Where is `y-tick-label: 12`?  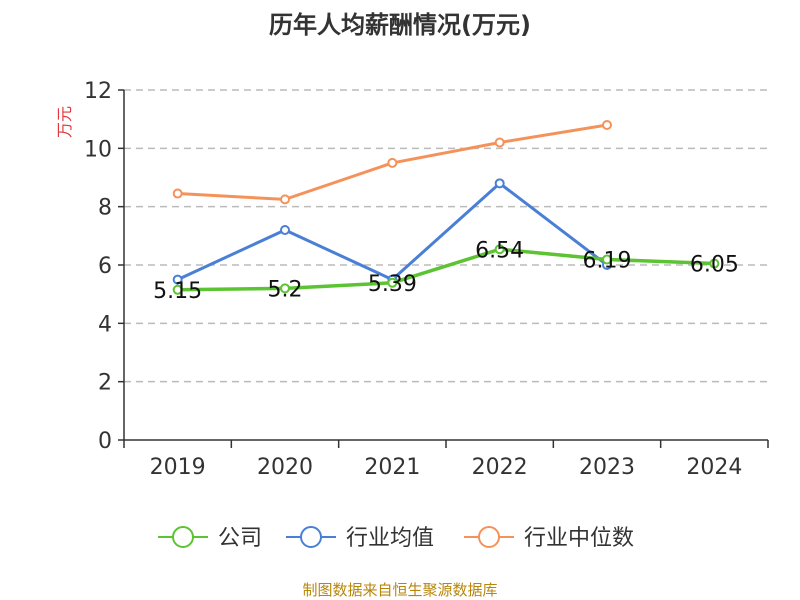
y-tick-label: 12 is located at coordinates (98, 91).